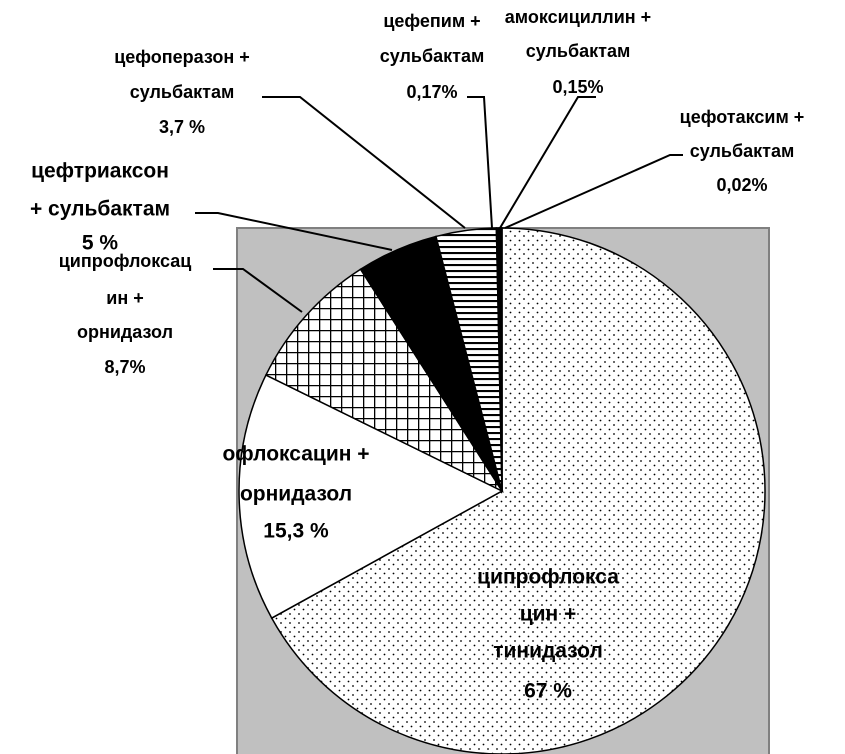 The height and width of the screenshot is (754, 845). What do you see at coordinates (100, 171) in the screenshot?
I see `slice-label: цефтриаксон` at bounding box center [100, 171].